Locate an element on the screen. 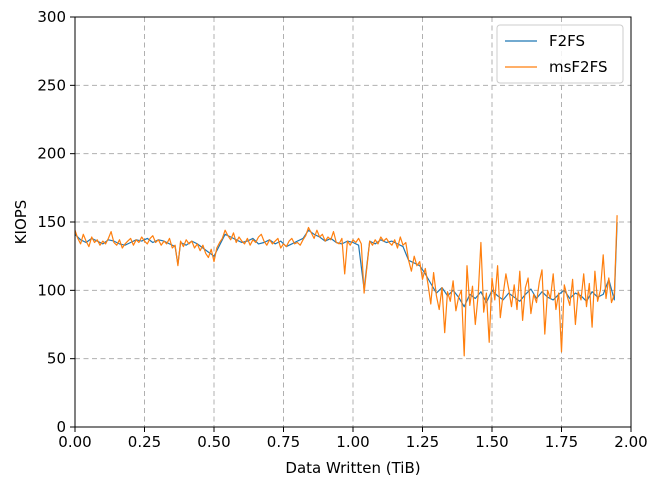 The image size is (659, 488). x-axis-label: Data Written (TiB) is located at coordinates (352, 468).